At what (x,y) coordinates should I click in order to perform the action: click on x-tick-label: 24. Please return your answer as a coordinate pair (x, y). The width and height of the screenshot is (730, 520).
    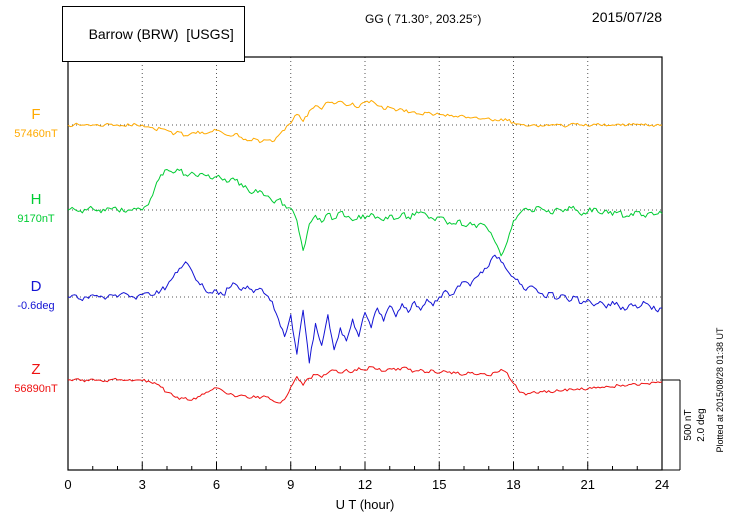
    Looking at the image, I should click on (662, 484).